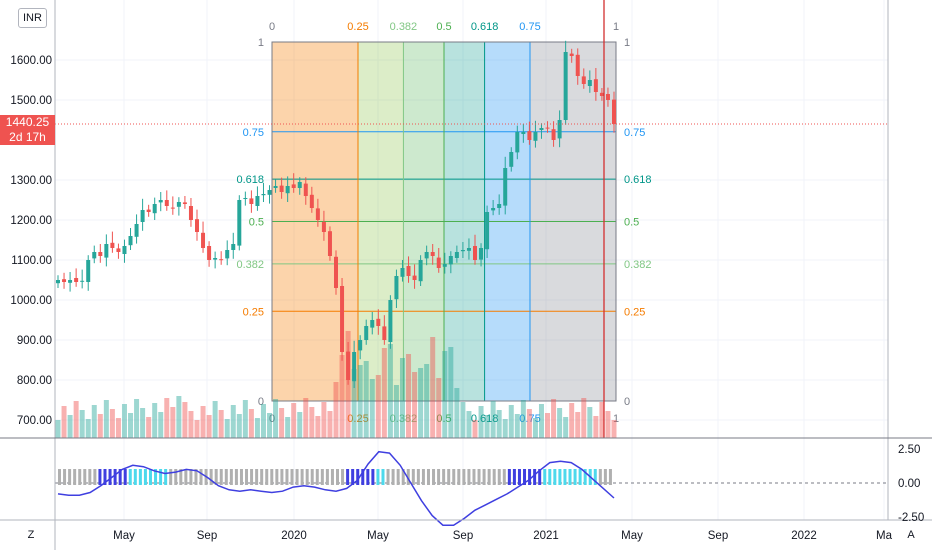  What do you see at coordinates (250, 180) in the screenshot?
I see `fib-level-label-left: 0.618` at bounding box center [250, 180].